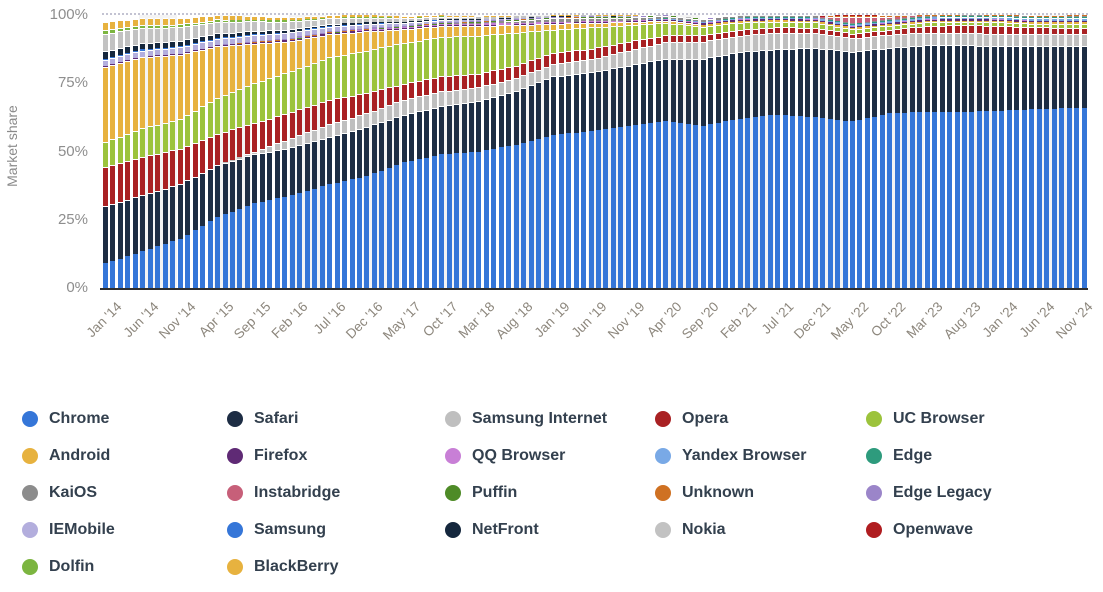 The width and height of the screenshot is (1103, 592). I want to click on legend-item-edge-legacy: Edge Legacy, so click(929, 492).